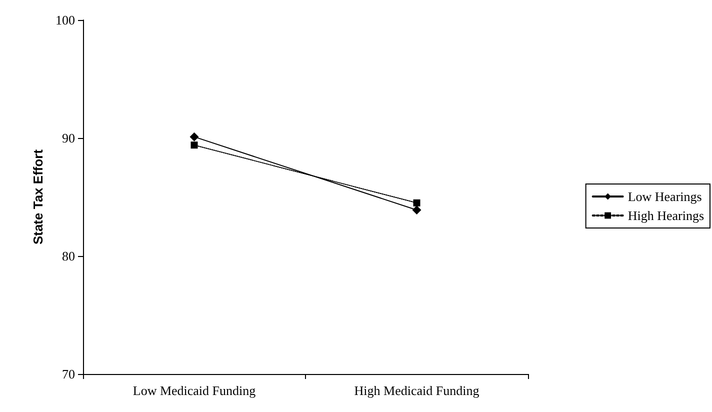 The height and width of the screenshot is (412, 712). What do you see at coordinates (417, 390) in the screenshot?
I see `x-tick-label: High Medicaid Funding` at bounding box center [417, 390].